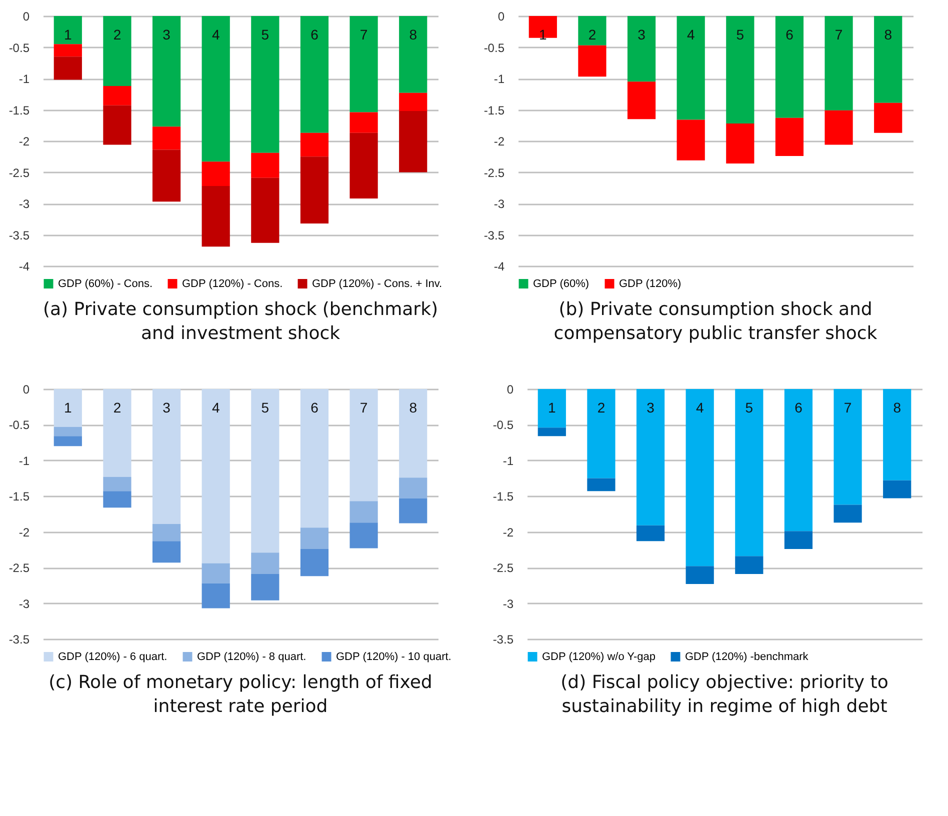  I want to click on legend-label: GDP (120%) - Cons. + Inv., so click(377, 284).